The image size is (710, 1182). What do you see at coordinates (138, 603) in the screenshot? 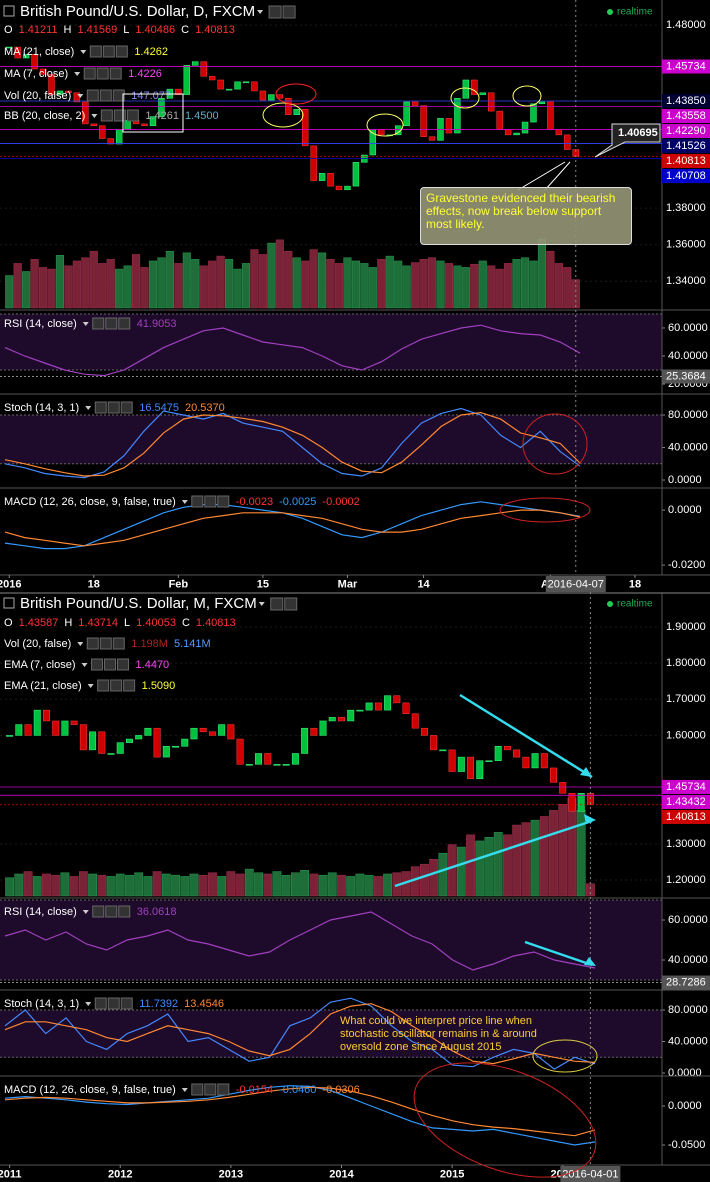
I see `chart-title: British Pound/U.S. Dollar, M, FXCM` at bounding box center [138, 603].